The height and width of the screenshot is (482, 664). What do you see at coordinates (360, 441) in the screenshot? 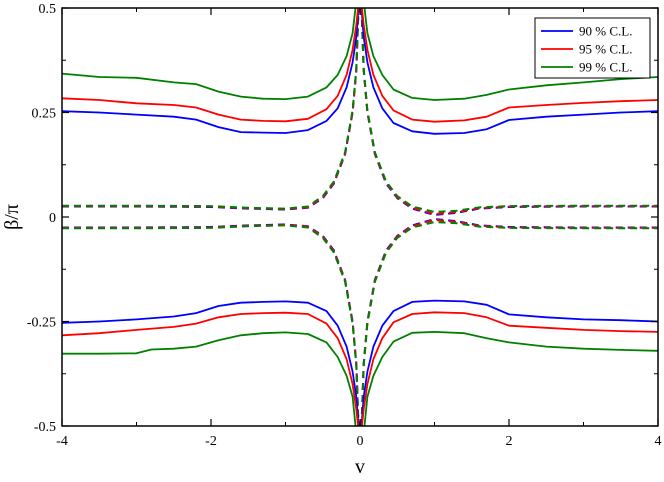
I see `x-tick-label: 0` at bounding box center [360, 441].